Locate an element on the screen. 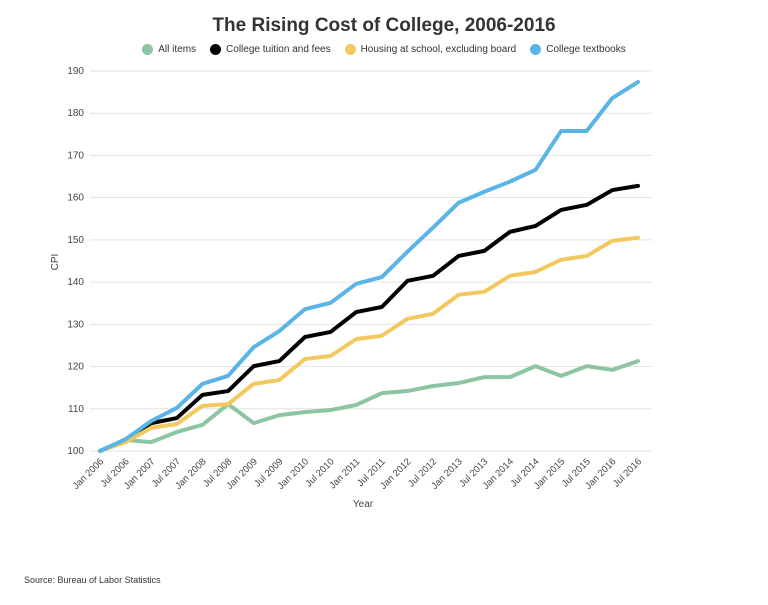 This screenshot has width=768, height=605. legend-label: College tuition and fees is located at coordinates (278, 49).